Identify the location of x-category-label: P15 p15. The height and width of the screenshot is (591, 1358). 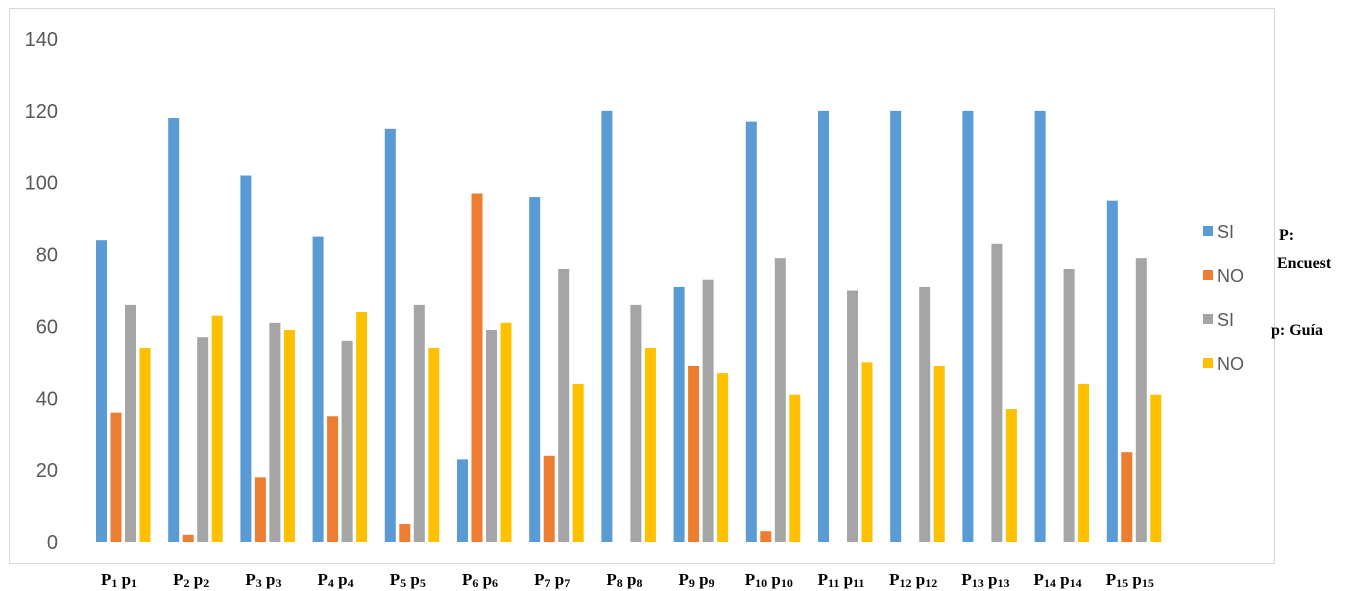
(1130, 580).